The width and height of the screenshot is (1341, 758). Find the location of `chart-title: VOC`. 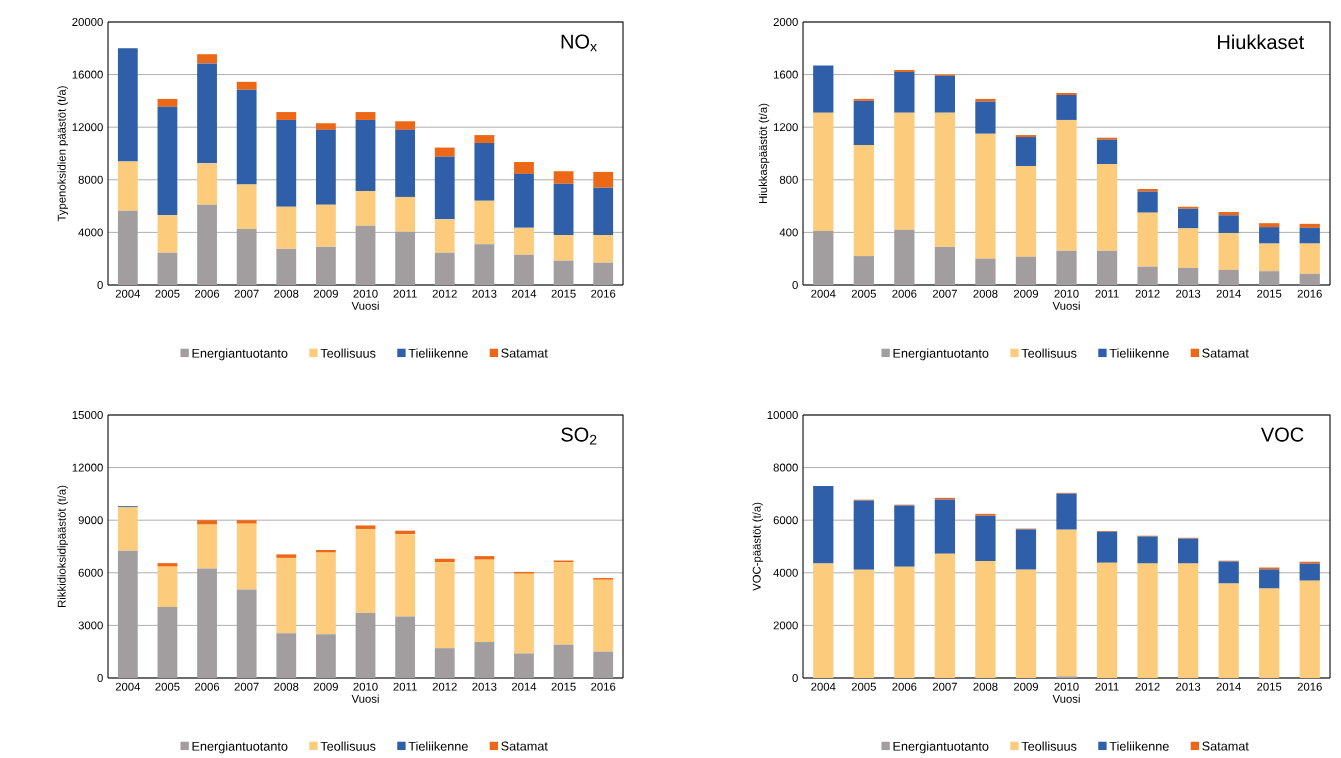

chart-title: VOC is located at coordinates (1282, 434).